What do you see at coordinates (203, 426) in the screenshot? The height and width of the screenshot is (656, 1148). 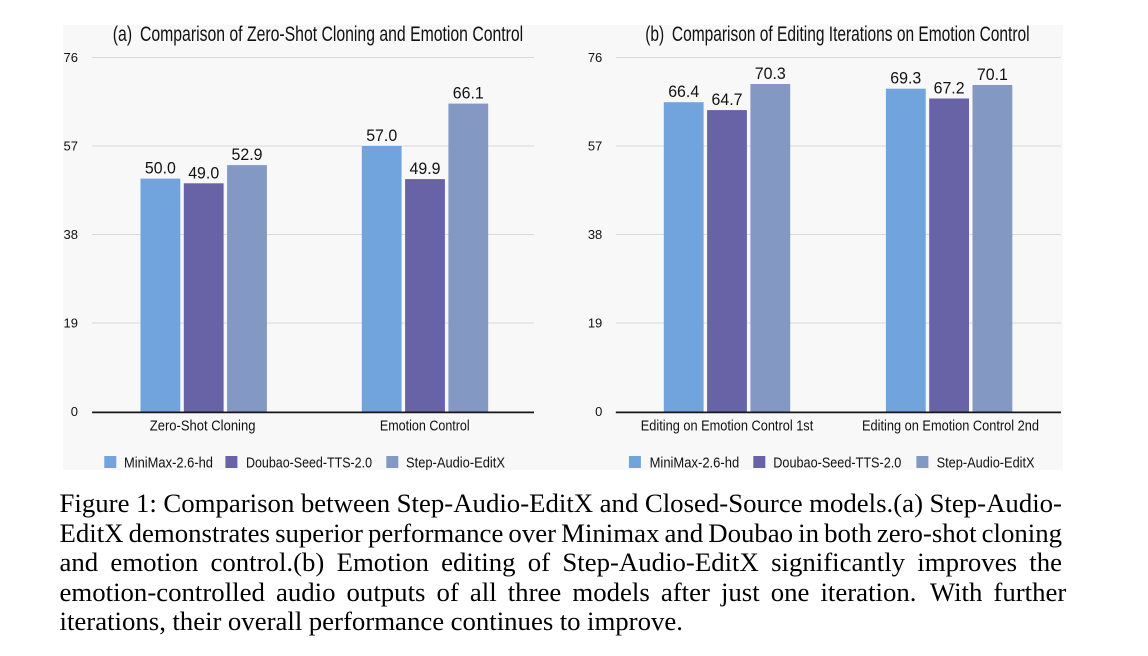 I see `svg-text: Zero-Shot Cloning` at bounding box center [203, 426].